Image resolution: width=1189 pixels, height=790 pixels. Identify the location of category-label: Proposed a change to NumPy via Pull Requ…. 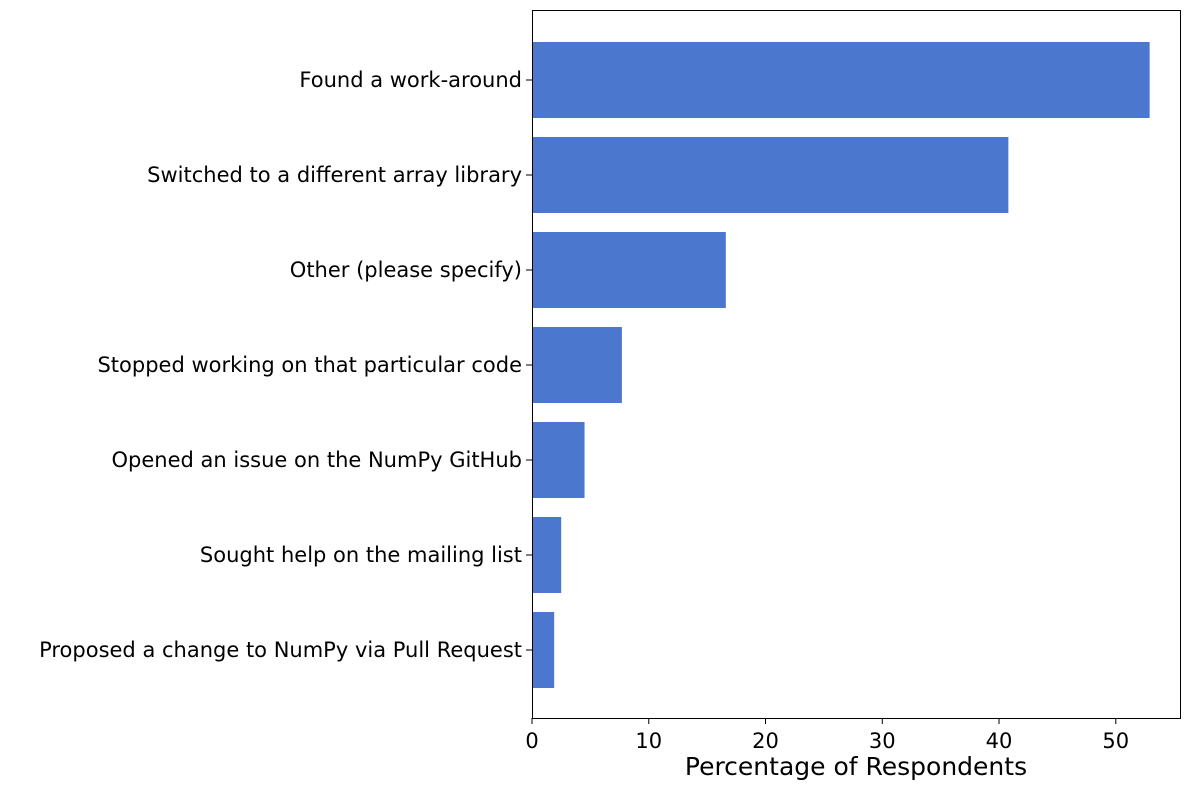
(280, 650).